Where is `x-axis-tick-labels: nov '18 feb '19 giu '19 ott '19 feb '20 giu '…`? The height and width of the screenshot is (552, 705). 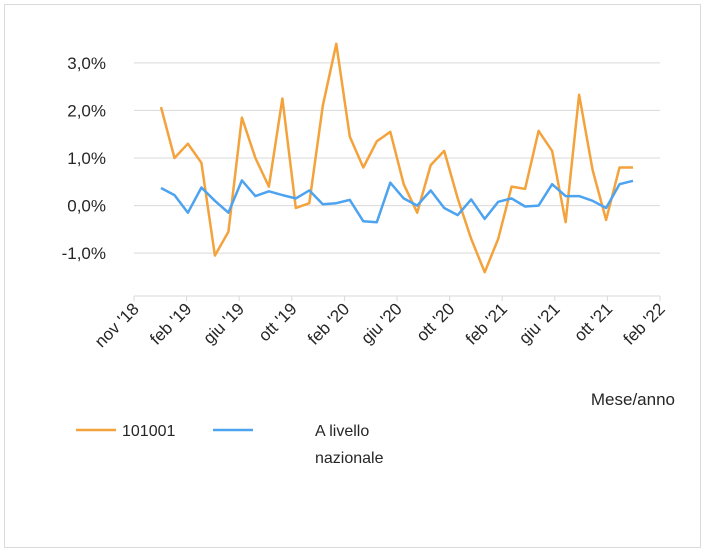 x-axis-tick-labels: nov '18 feb '19 giu '19 ott '19 feb '20 giu '… is located at coordinates (380, 323).